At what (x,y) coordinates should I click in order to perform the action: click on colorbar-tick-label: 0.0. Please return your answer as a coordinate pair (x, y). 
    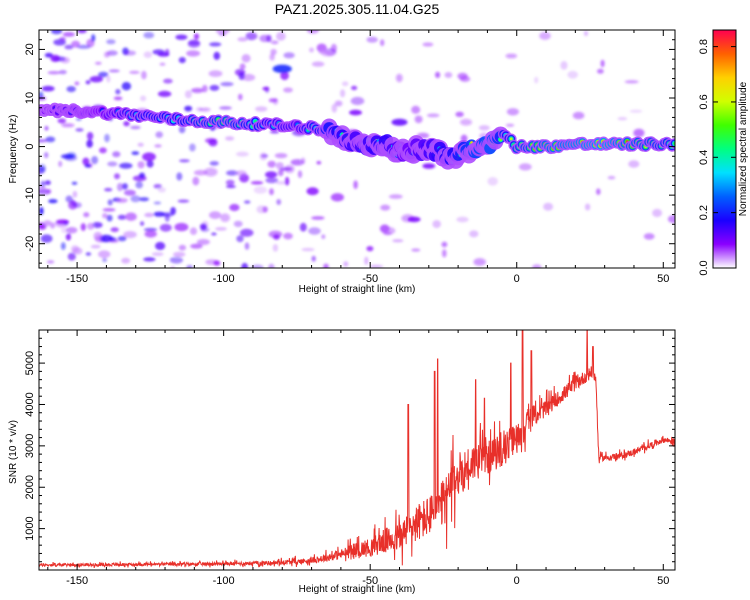
    Looking at the image, I should click on (704, 267).